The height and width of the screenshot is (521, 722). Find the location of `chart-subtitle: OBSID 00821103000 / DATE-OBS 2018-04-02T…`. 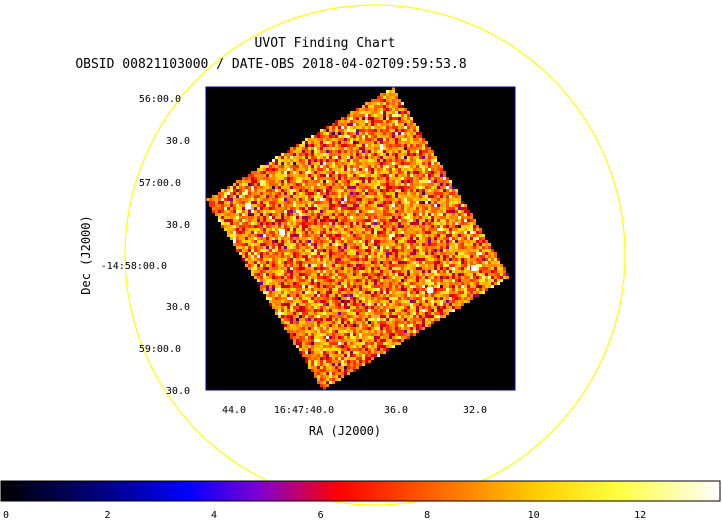

chart-subtitle: OBSID 00821103000 / DATE-OBS 2018-04-02T… is located at coordinates (270, 64).